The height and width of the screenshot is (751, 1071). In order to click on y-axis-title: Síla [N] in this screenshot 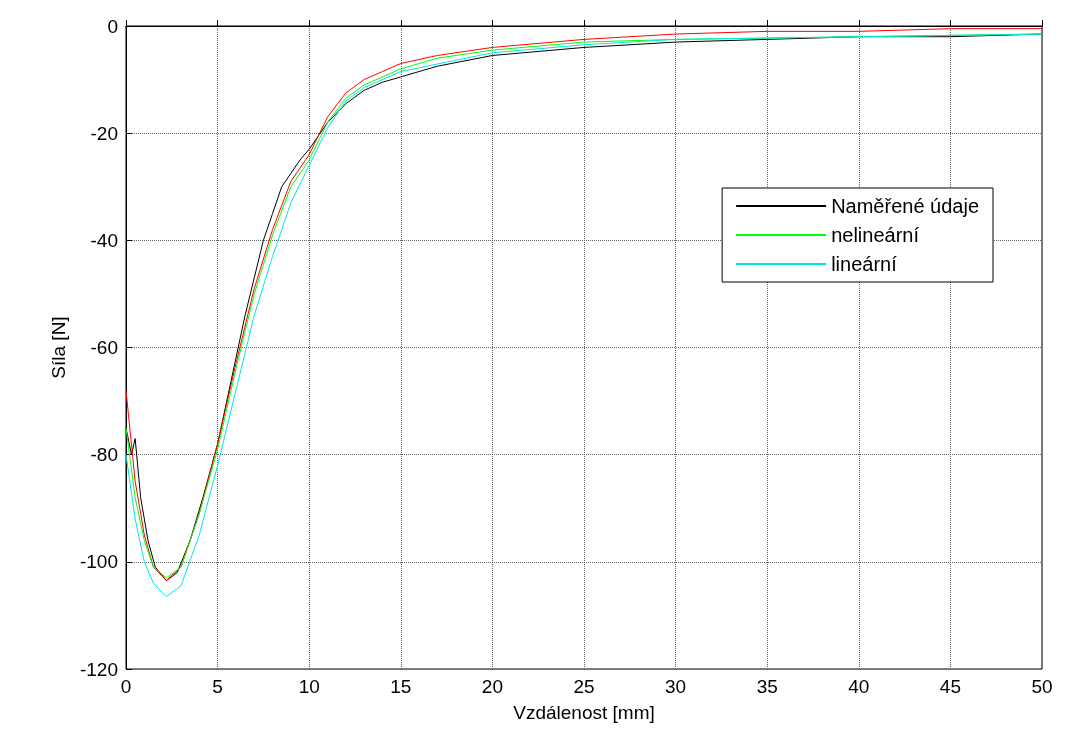, I will do `click(58, 347)`.